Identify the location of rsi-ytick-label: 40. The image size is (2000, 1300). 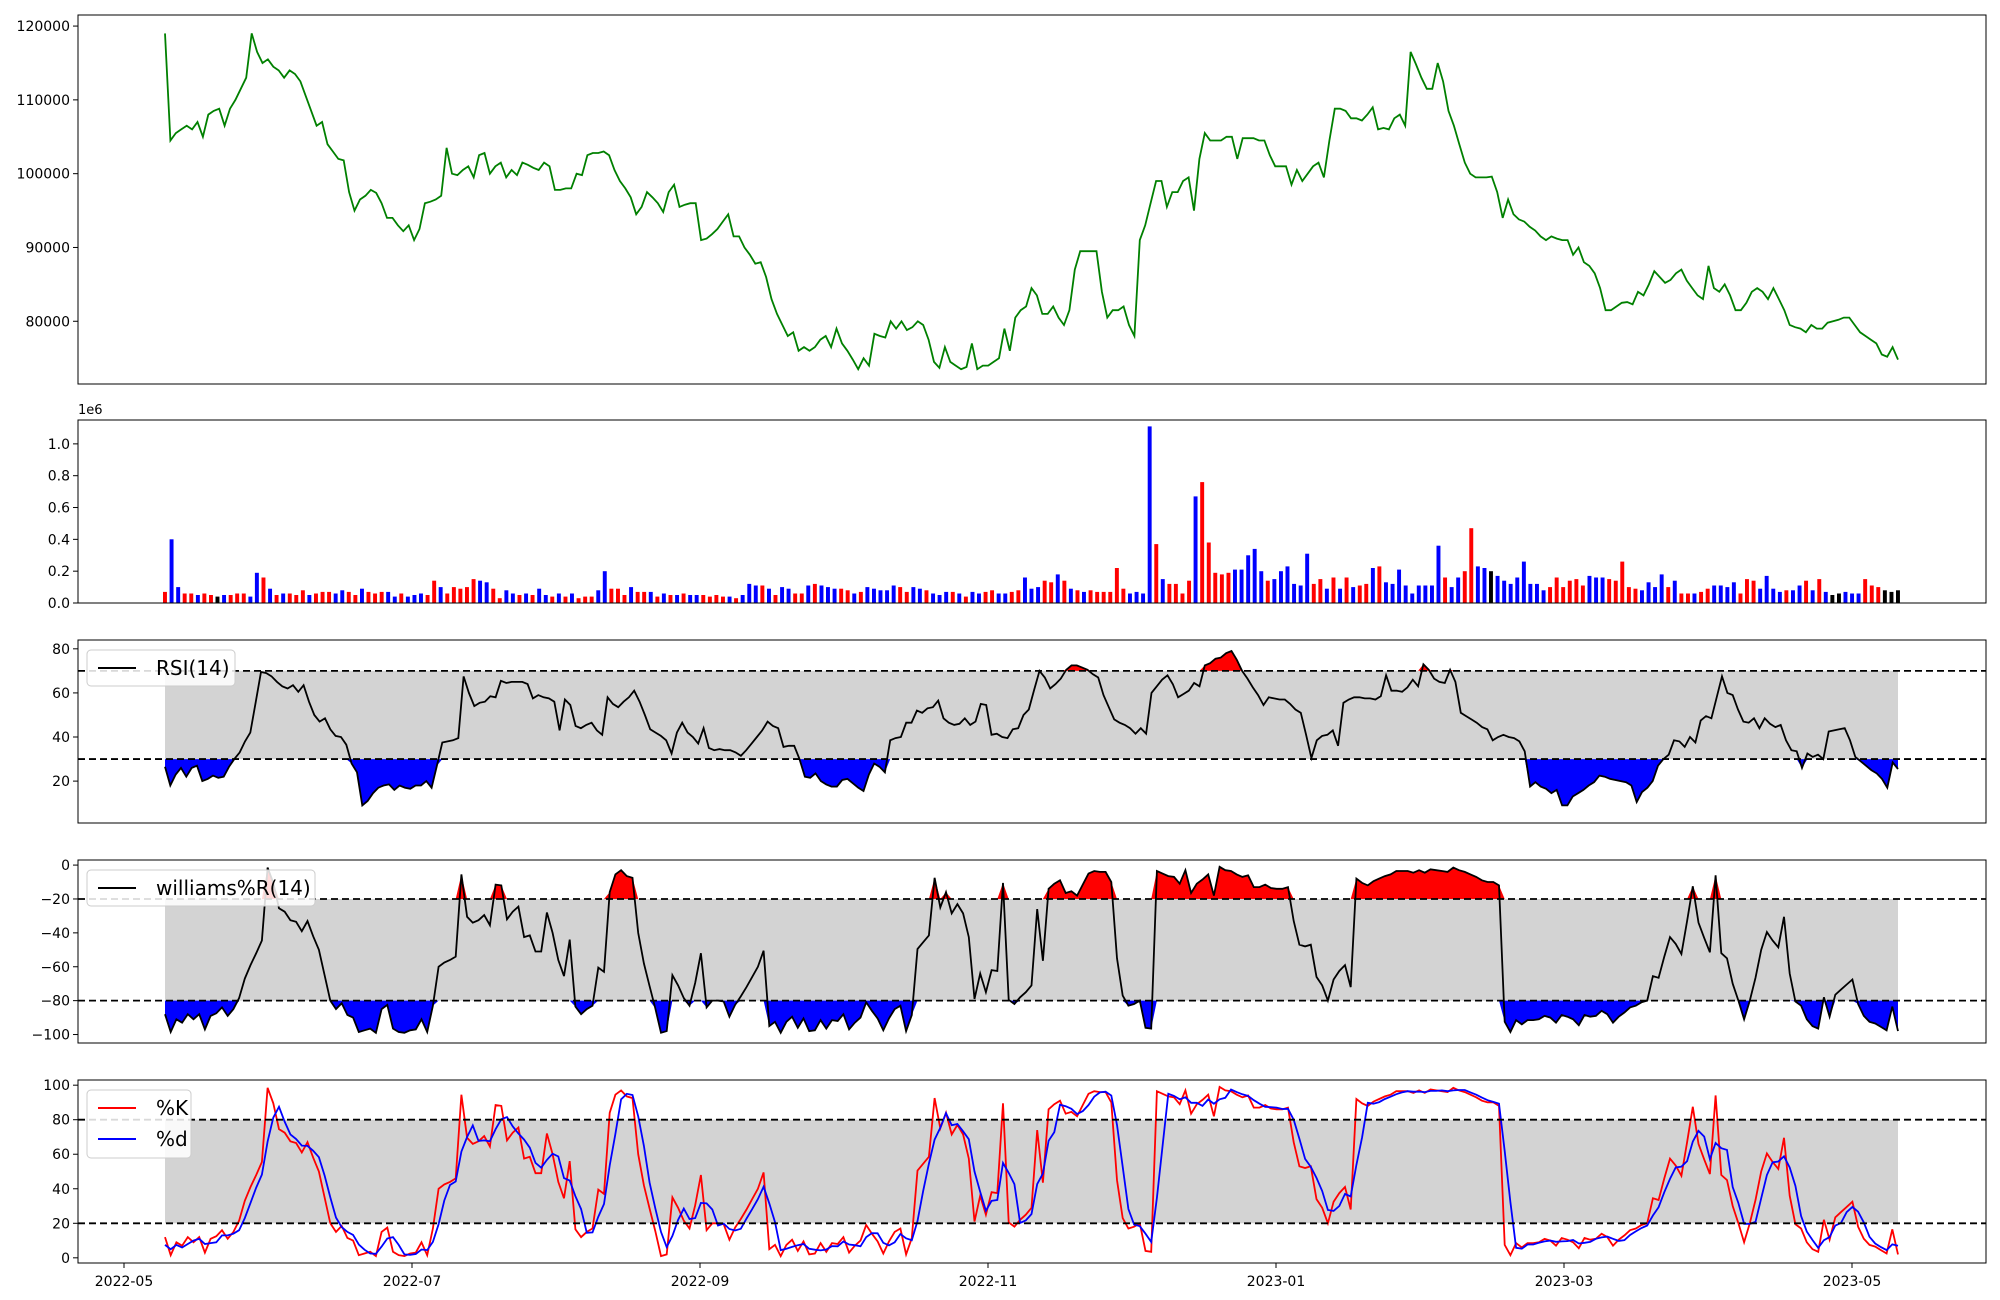
(61, 738).